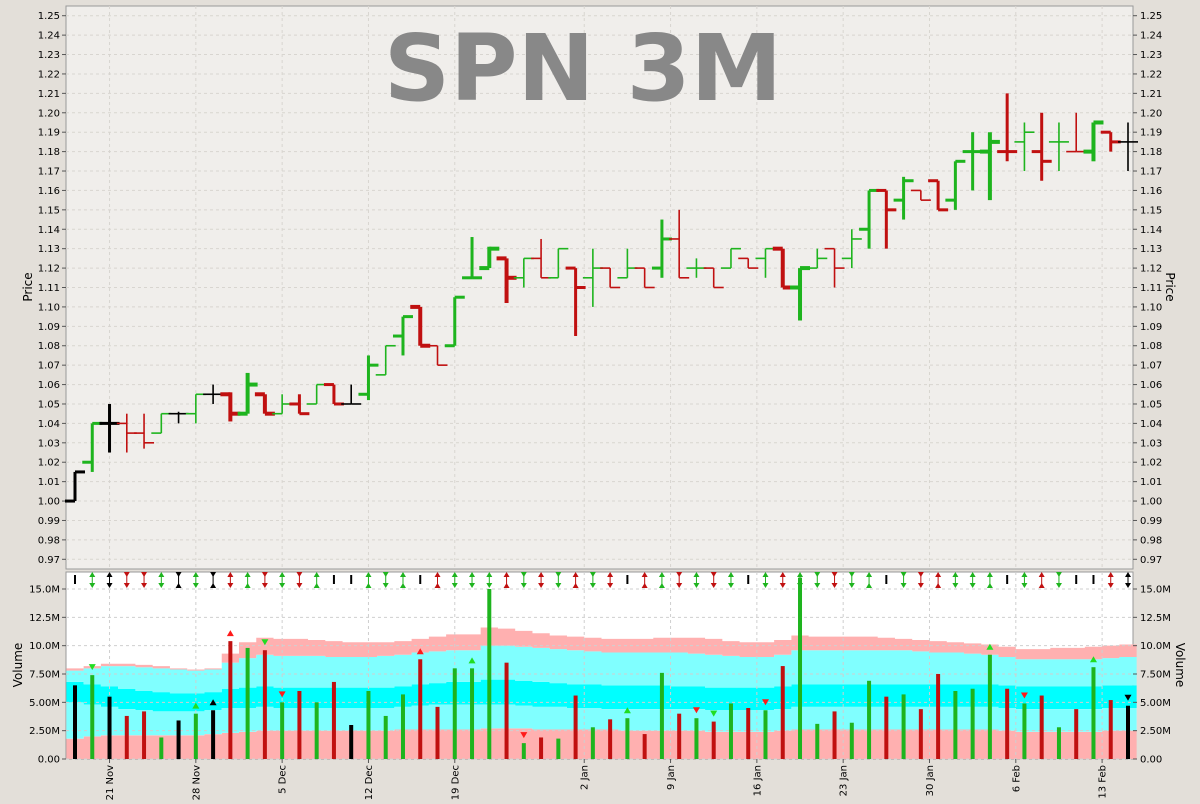  Describe the element at coordinates (49, 307) in the screenshot. I see `price-tick-label: 1.10` at that location.